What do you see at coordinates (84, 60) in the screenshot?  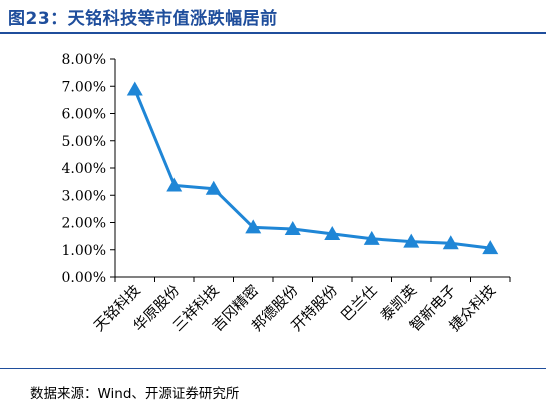 I see `y-tick-label: 8.00%` at bounding box center [84, 60].